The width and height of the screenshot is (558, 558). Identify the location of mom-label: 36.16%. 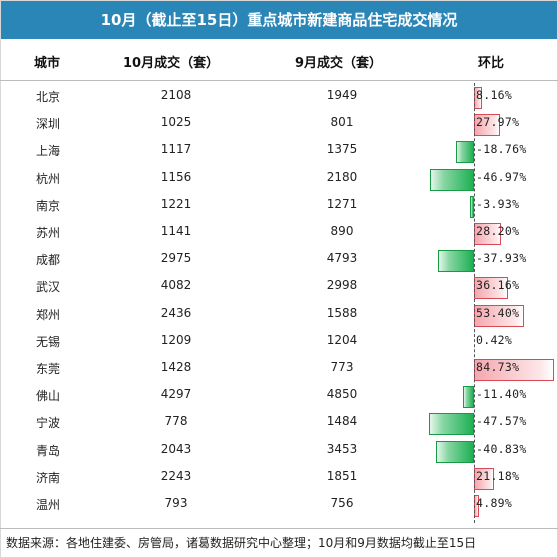
(498, 285).